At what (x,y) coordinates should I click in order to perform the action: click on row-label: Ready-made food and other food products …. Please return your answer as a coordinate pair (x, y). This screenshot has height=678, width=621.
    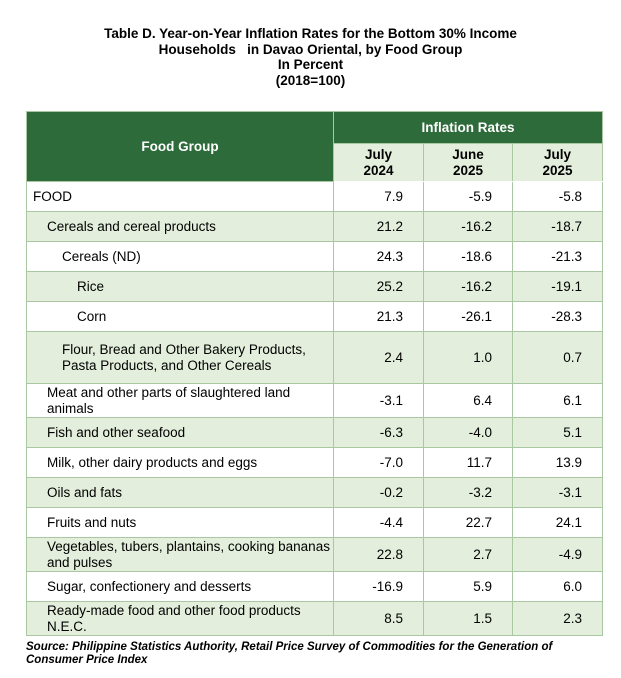
    Looking at the image, I should click on (180, 618).